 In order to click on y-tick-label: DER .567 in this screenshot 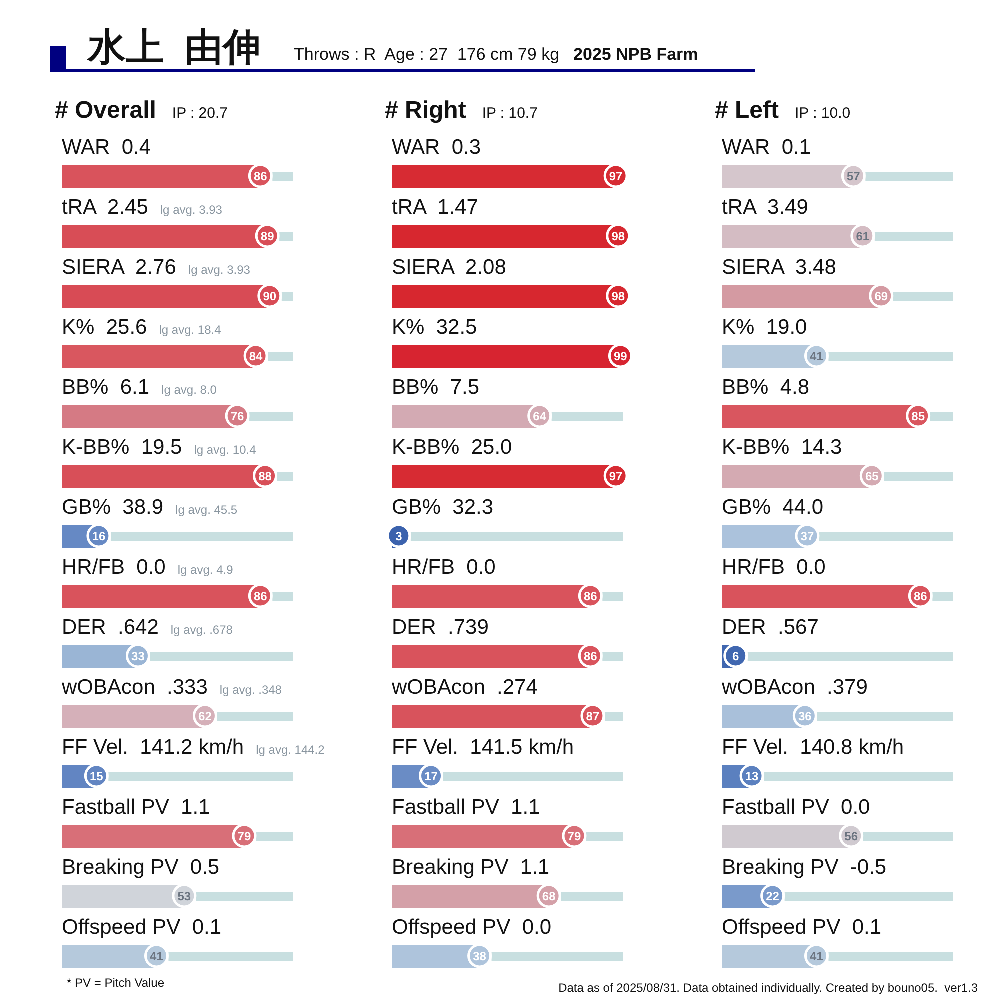, I will do `click(770, 627)`.